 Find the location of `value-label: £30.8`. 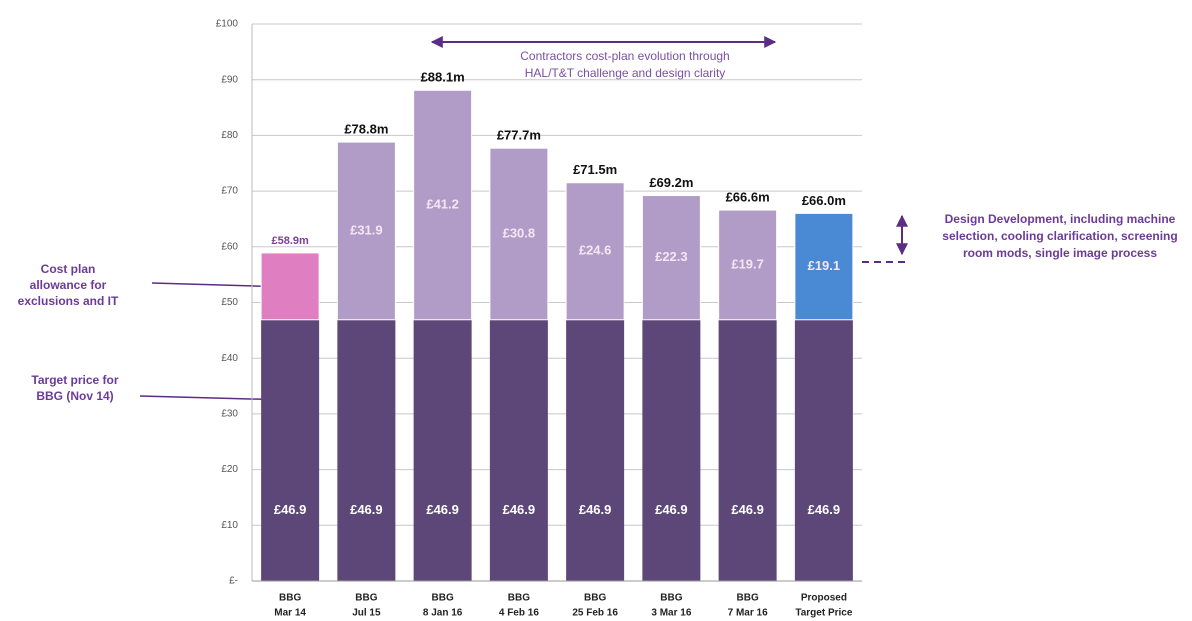

value-label: £30.8 is located at coordinates (519, 232).